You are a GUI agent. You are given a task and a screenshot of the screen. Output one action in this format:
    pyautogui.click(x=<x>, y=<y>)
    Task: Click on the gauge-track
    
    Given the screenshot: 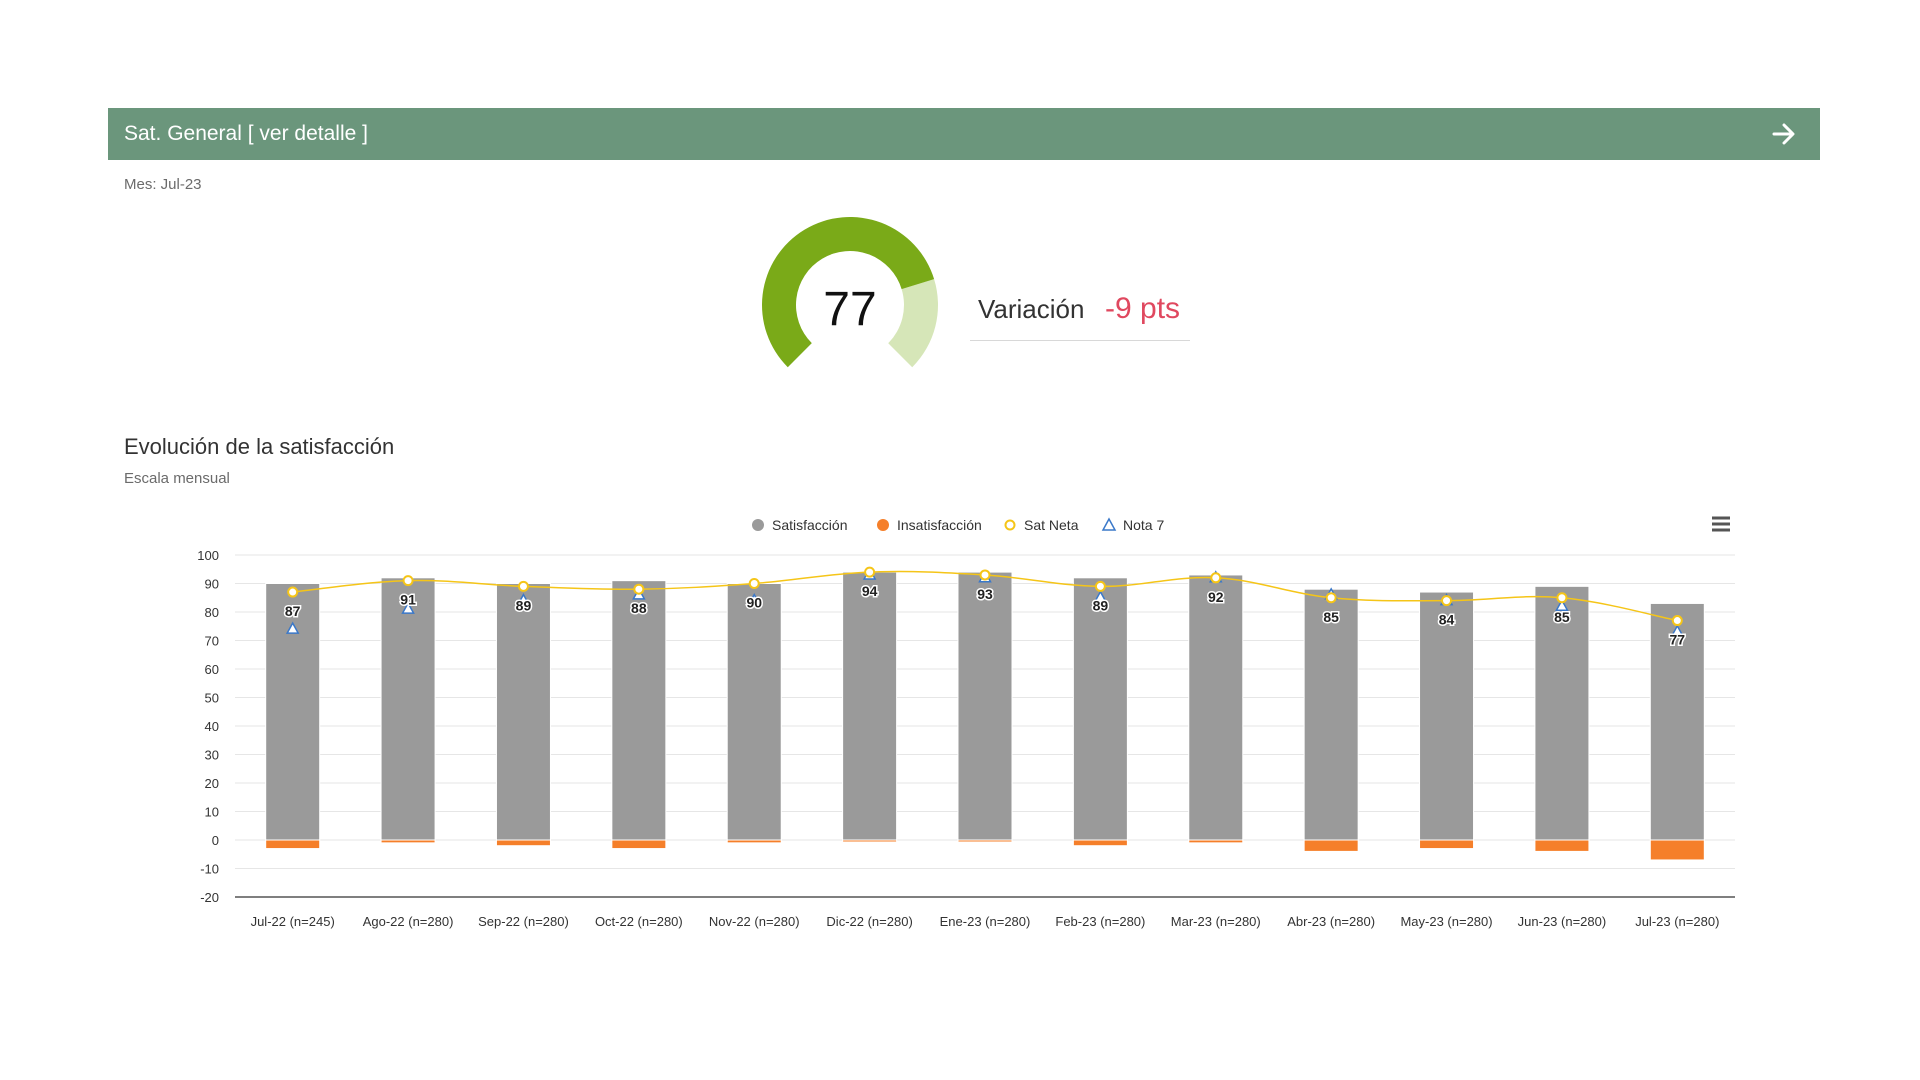 What is the action you would take?
    pyautogui.click(x=913, y=323)
    